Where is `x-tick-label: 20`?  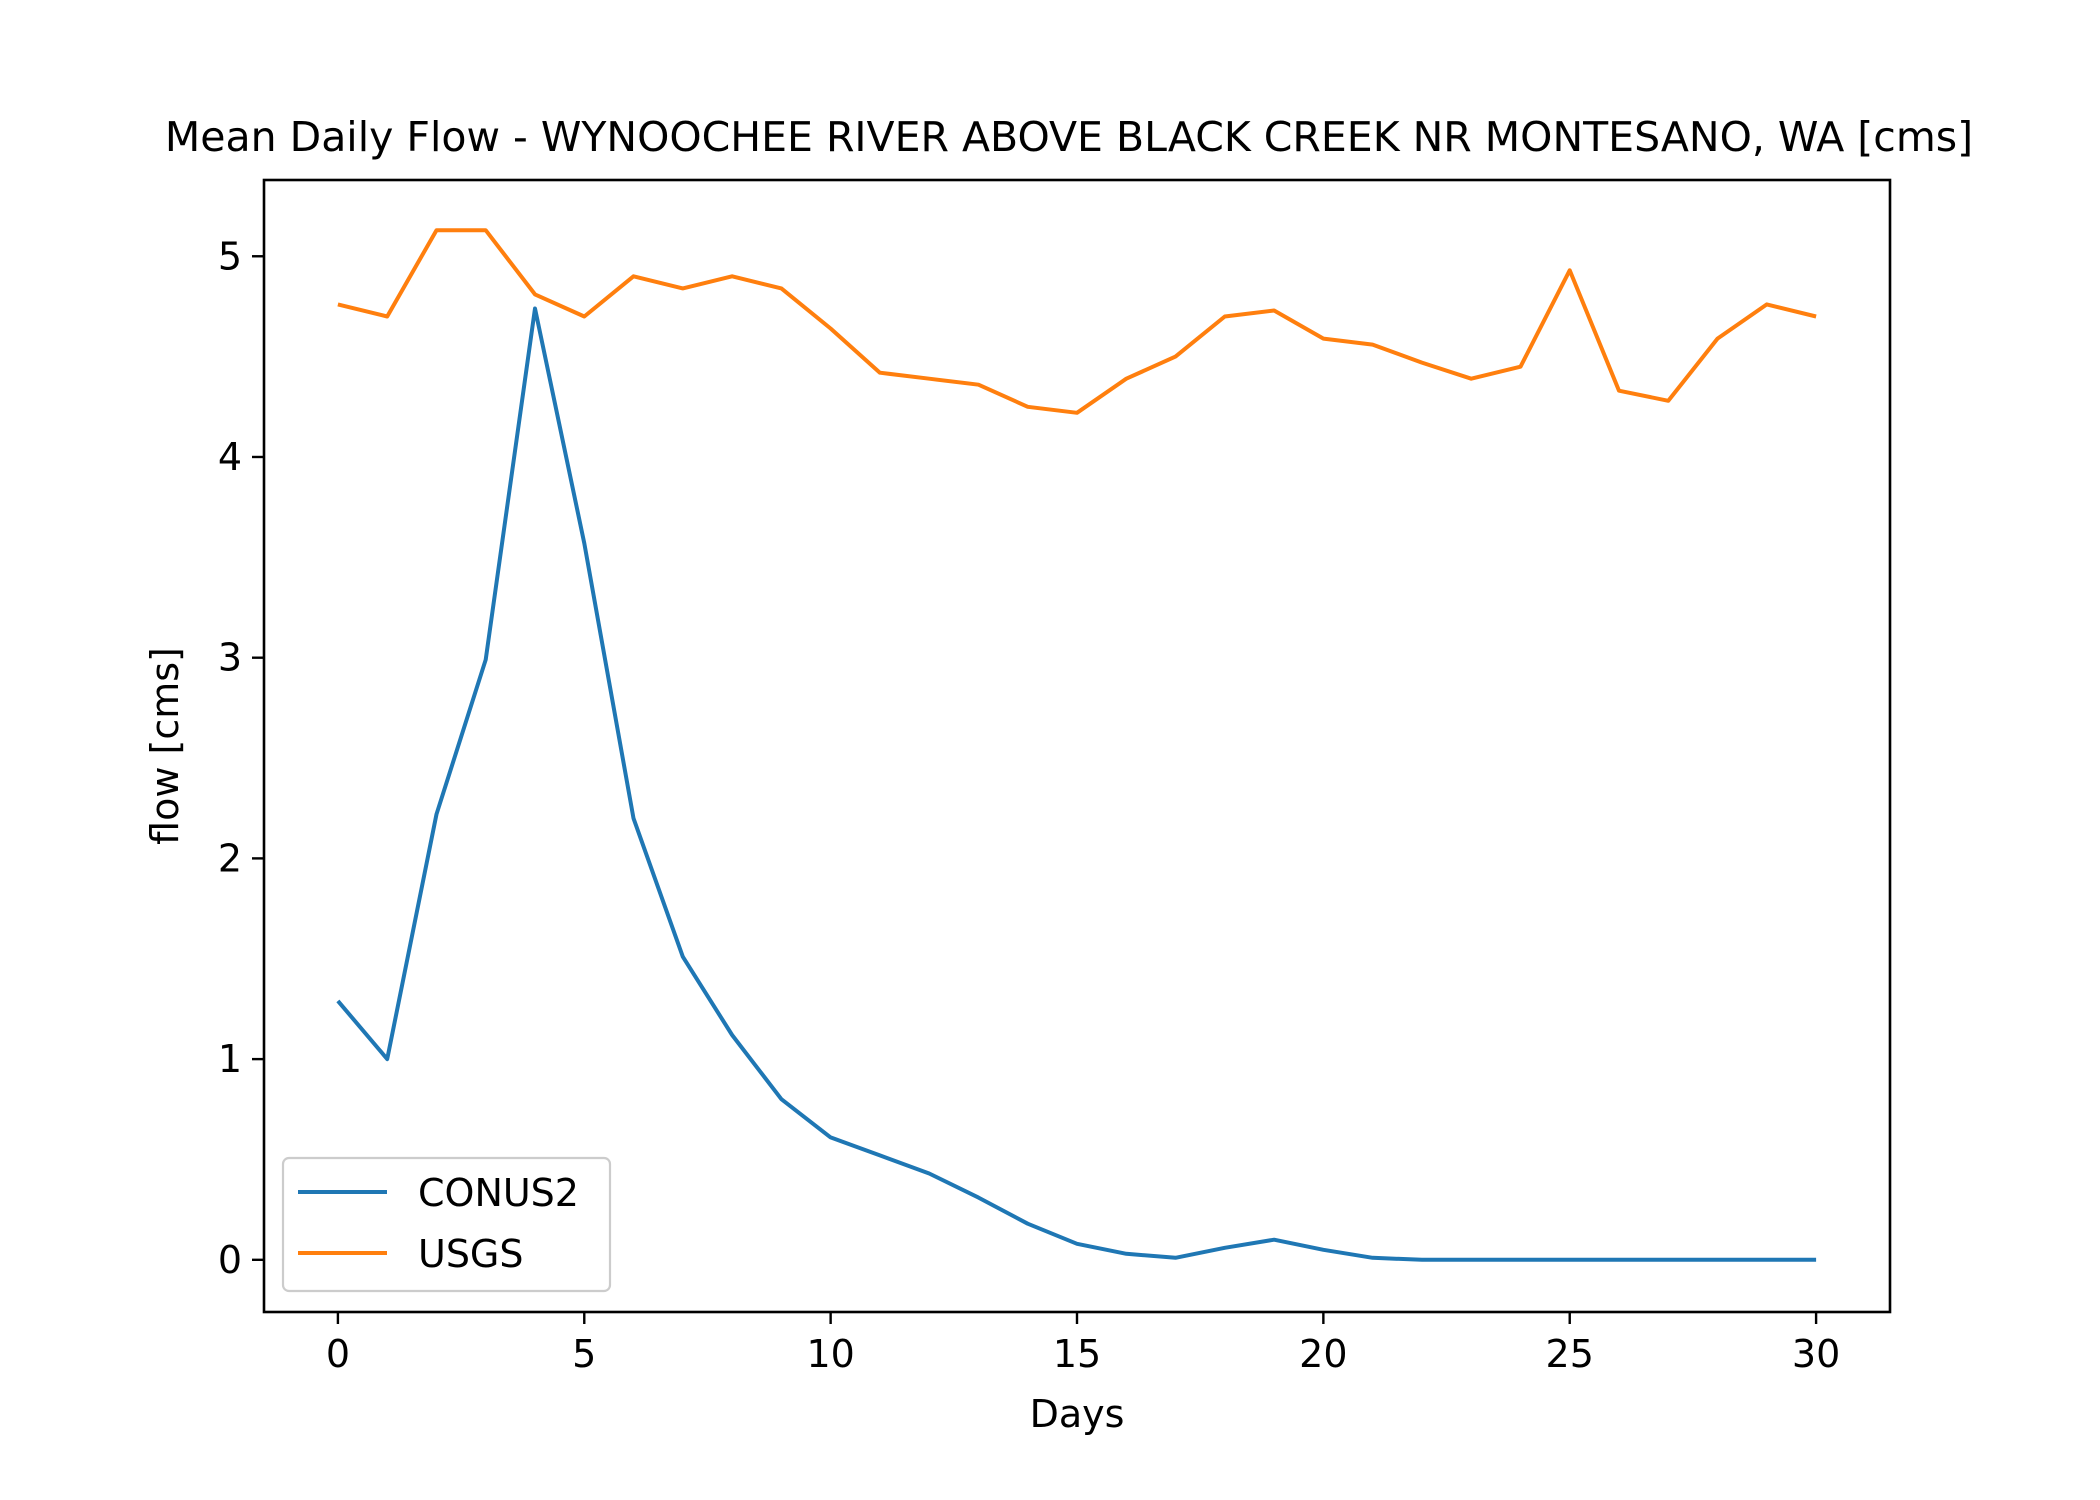
x-tick-label: 20 is located at coordinates (1323, 1354).